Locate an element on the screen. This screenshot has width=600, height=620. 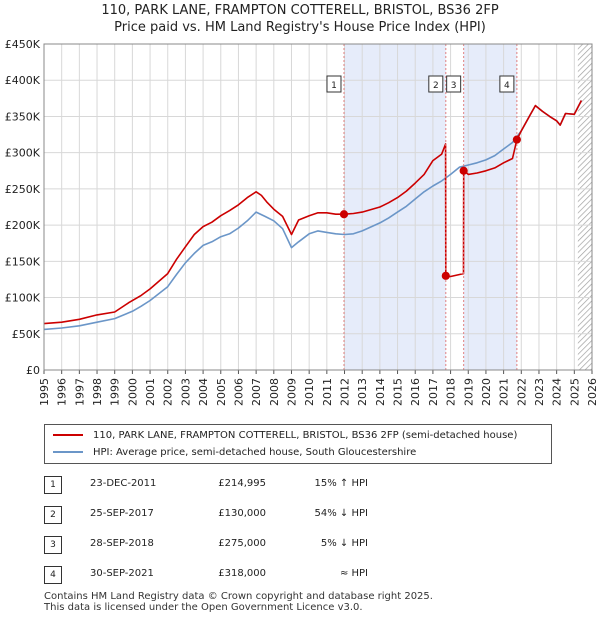
sale-price-1: £214,995 is located at coordinates (242, 483).